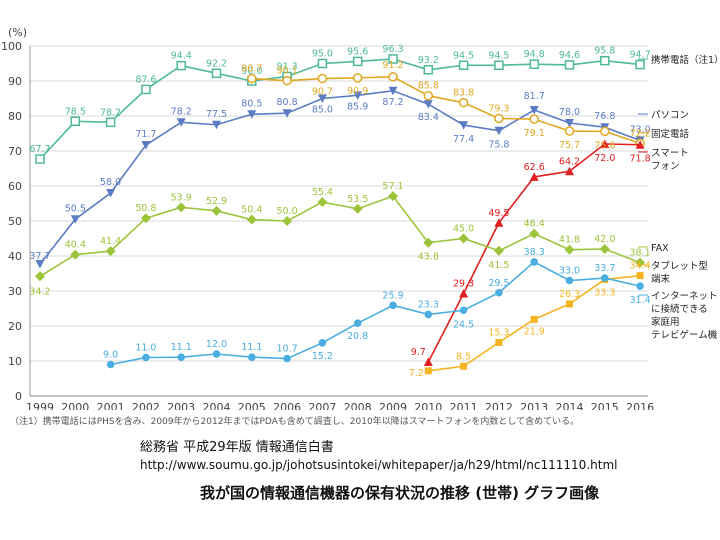  Describe the element at coordinates (534, 96) in the screenshot. I see `data-label: 81.7` at that location.